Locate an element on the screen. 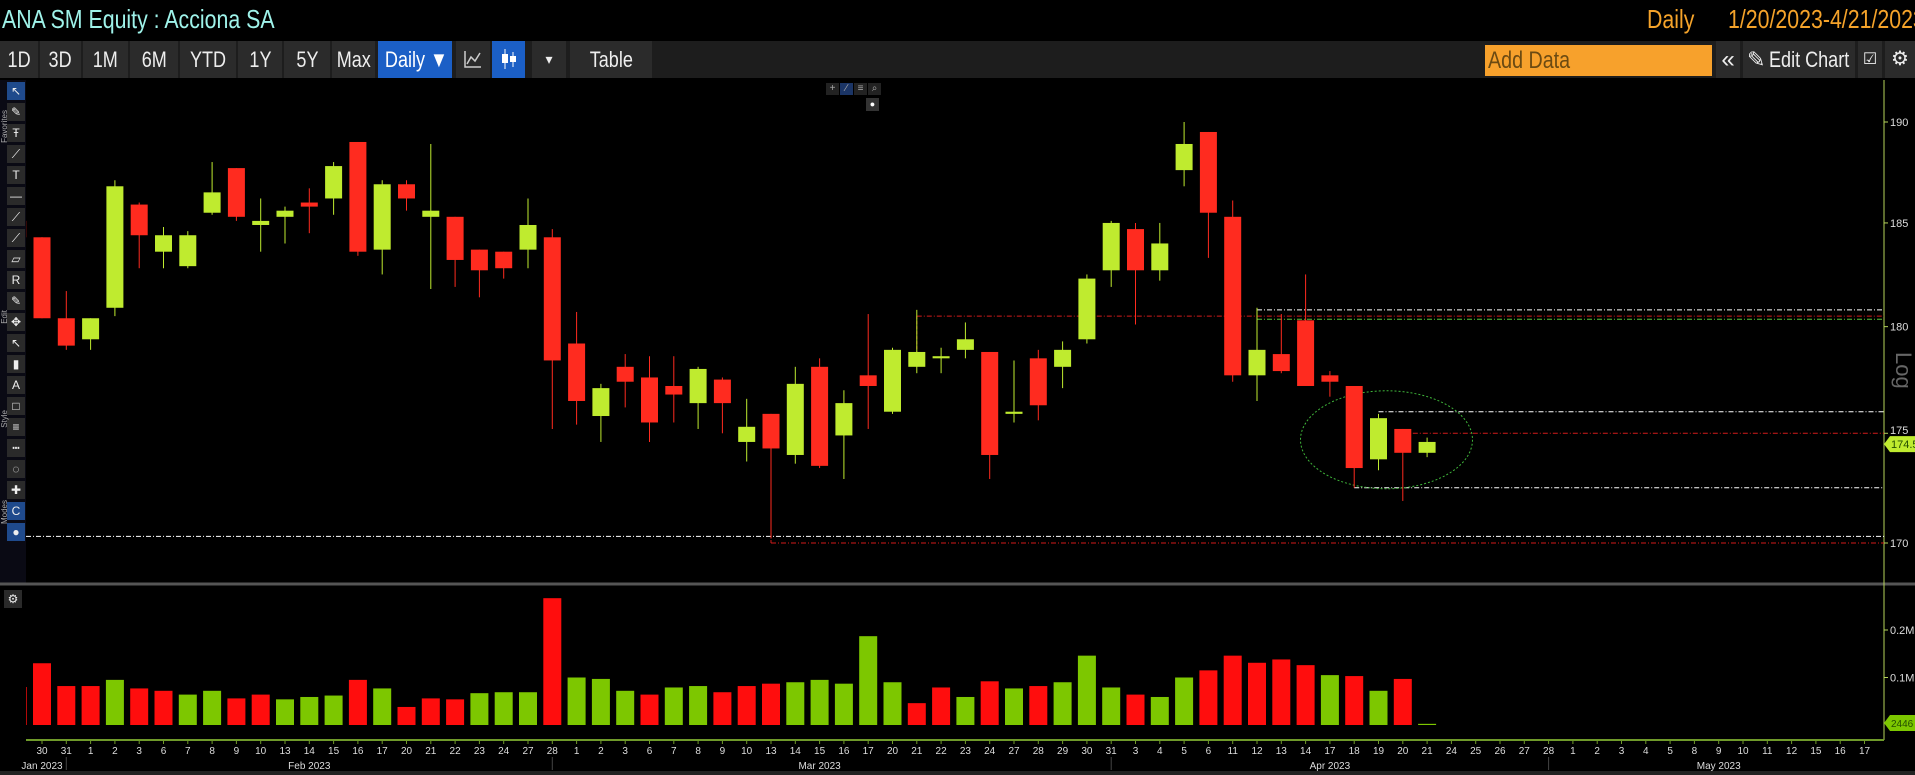  highlight-ellipse is located at coordinates (1386, 440).